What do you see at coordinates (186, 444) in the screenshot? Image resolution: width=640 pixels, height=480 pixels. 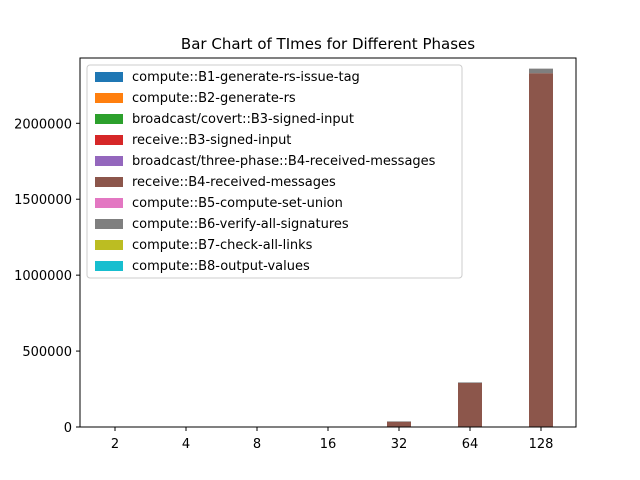 I see `x-tick-label: 4` at bounding box center [186, 444].